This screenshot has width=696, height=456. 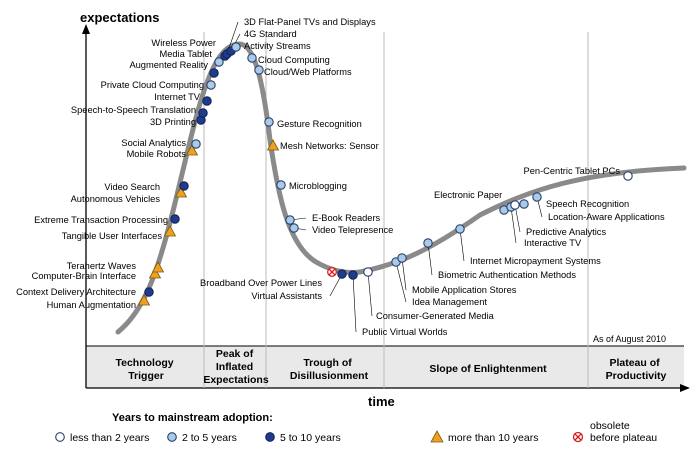 What do you see at coordinates (101, 220) in the screenshot?
I see `label-extreme-transaction-processing: Extreme Transaction Processing` at bounding box center [101, 220].